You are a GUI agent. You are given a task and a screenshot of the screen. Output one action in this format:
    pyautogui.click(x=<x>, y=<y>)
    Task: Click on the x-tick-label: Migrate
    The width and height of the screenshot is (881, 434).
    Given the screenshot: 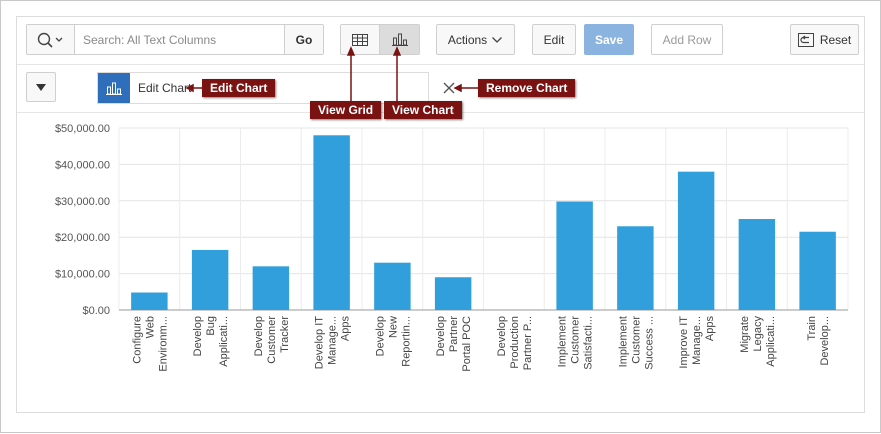 What is the action you would take?
    pyautogui.click(x=745, y=334)
    